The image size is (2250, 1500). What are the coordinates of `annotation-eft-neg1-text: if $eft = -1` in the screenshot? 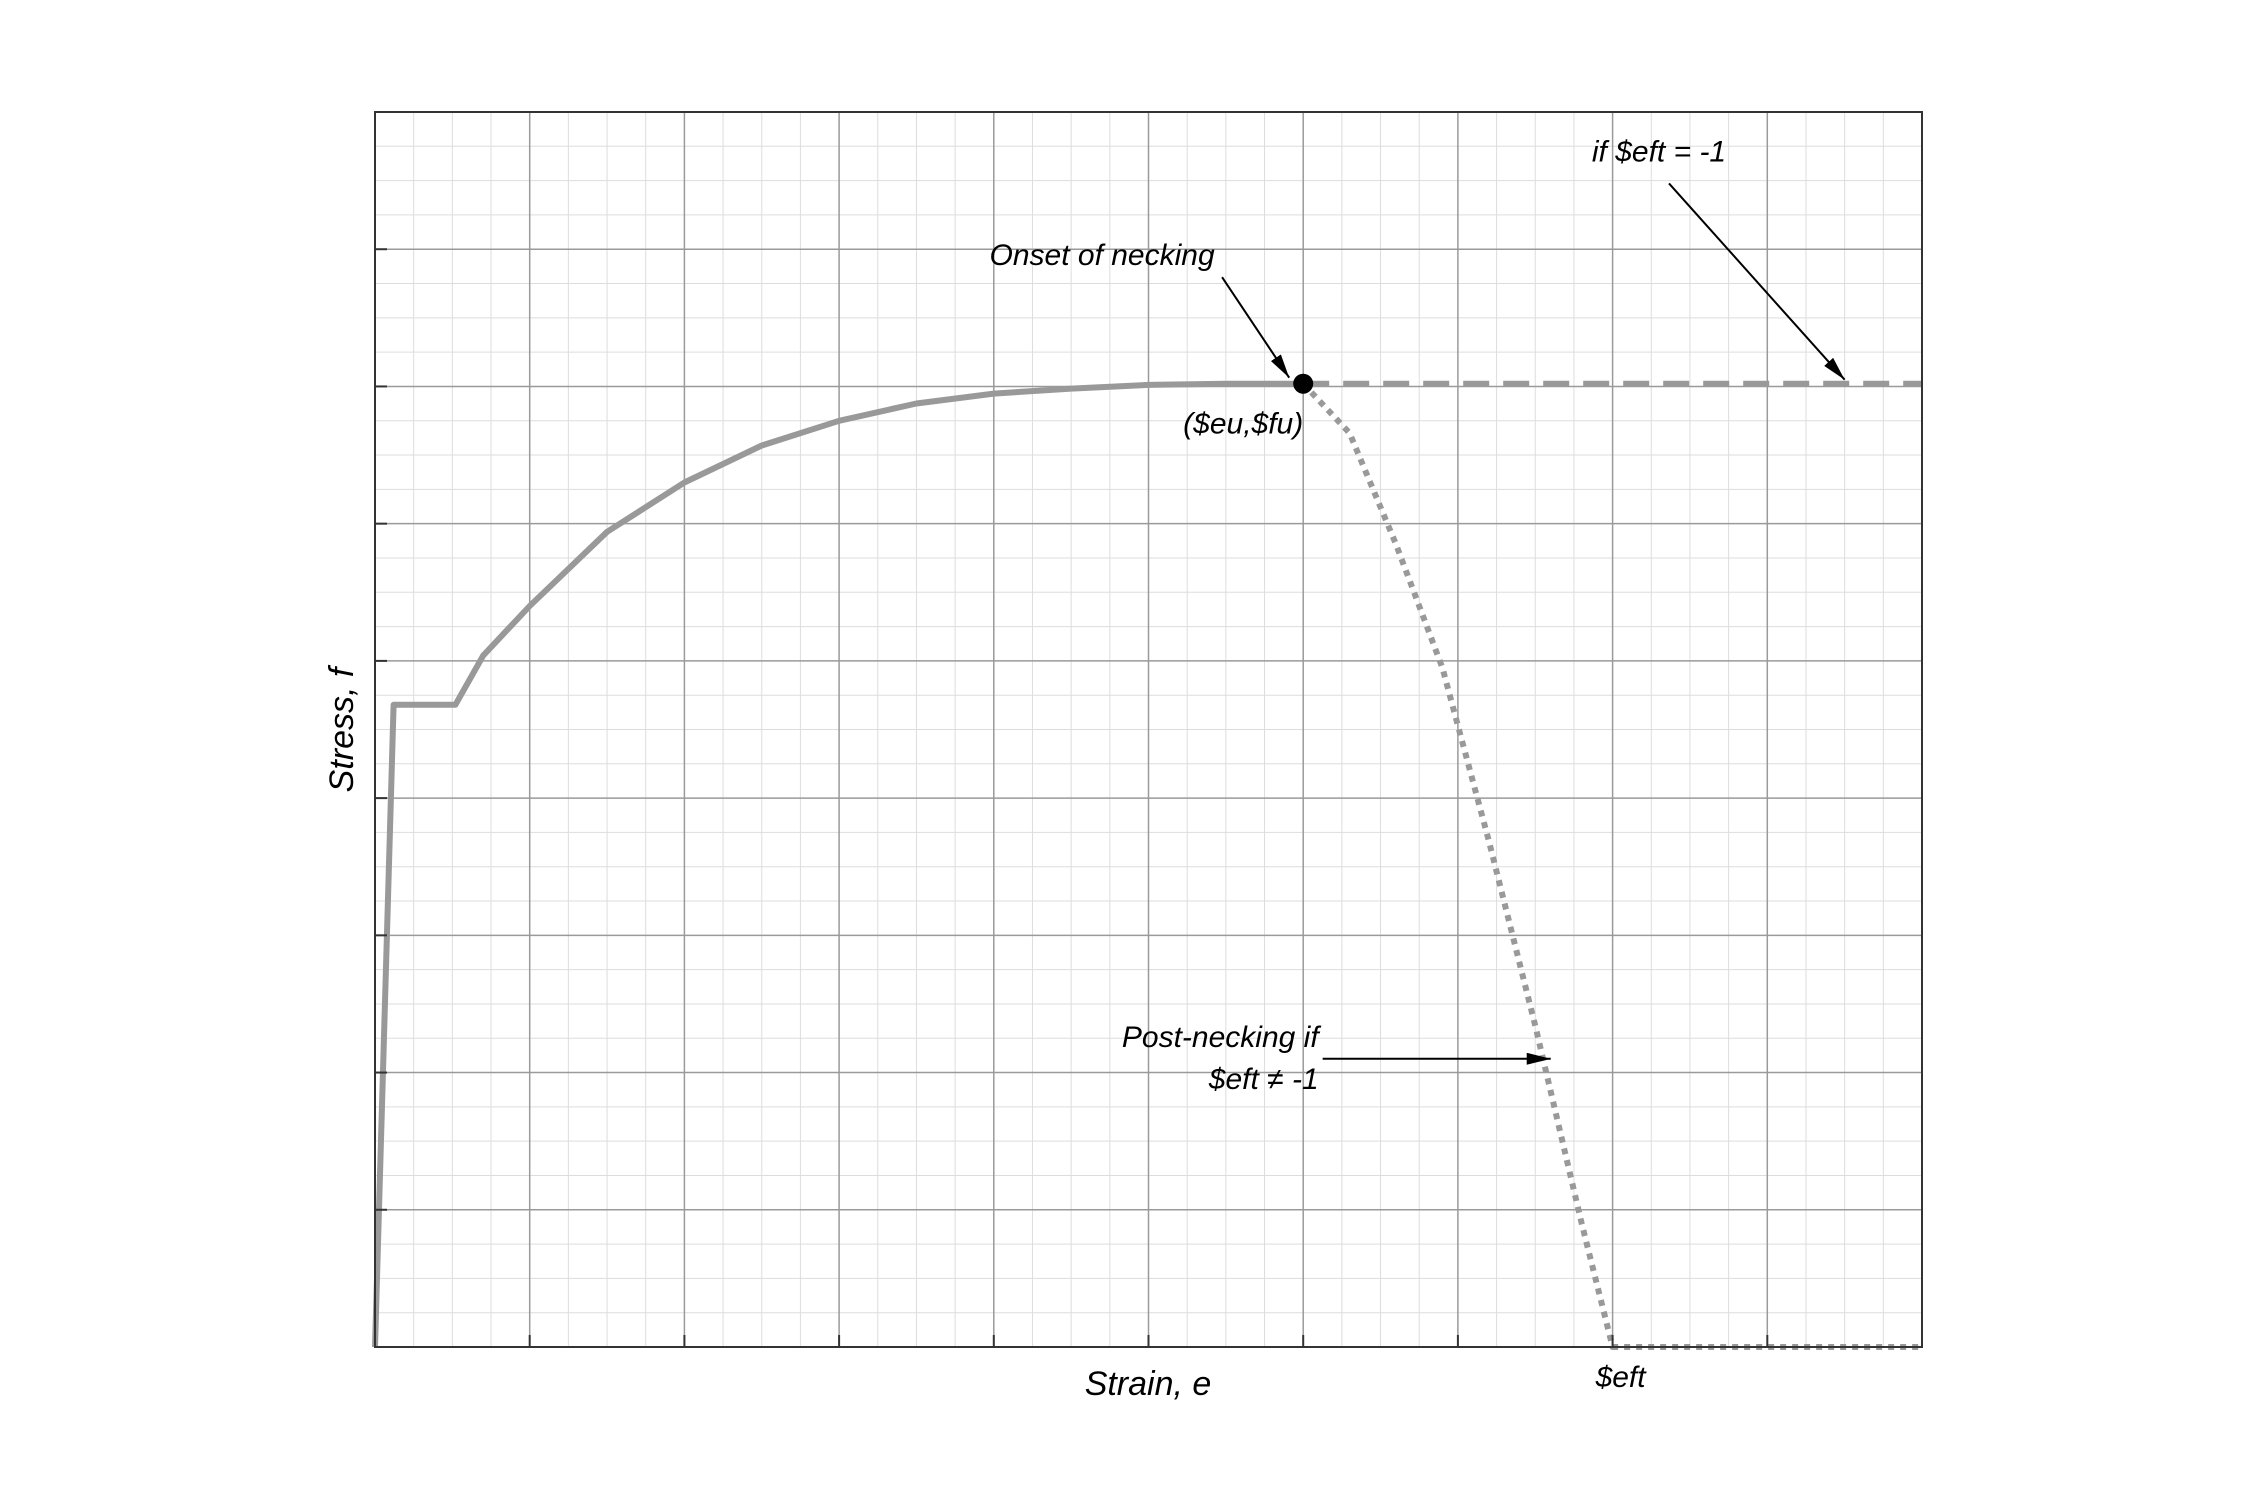 It's located at (1659, 151).